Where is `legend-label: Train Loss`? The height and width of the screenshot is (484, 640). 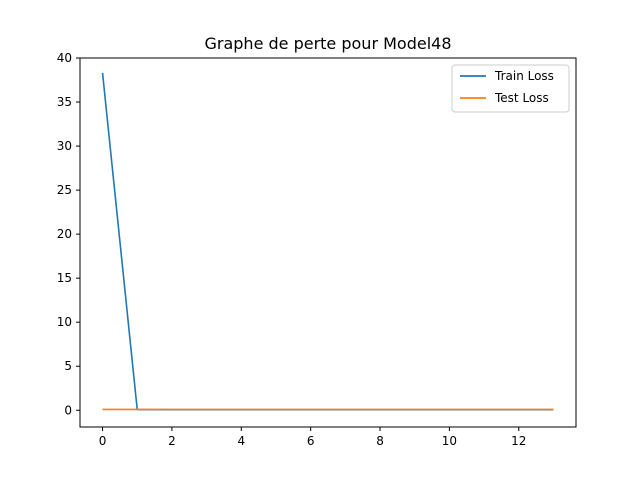
legend-label: Train Loss is located at coordinates (524, 76).